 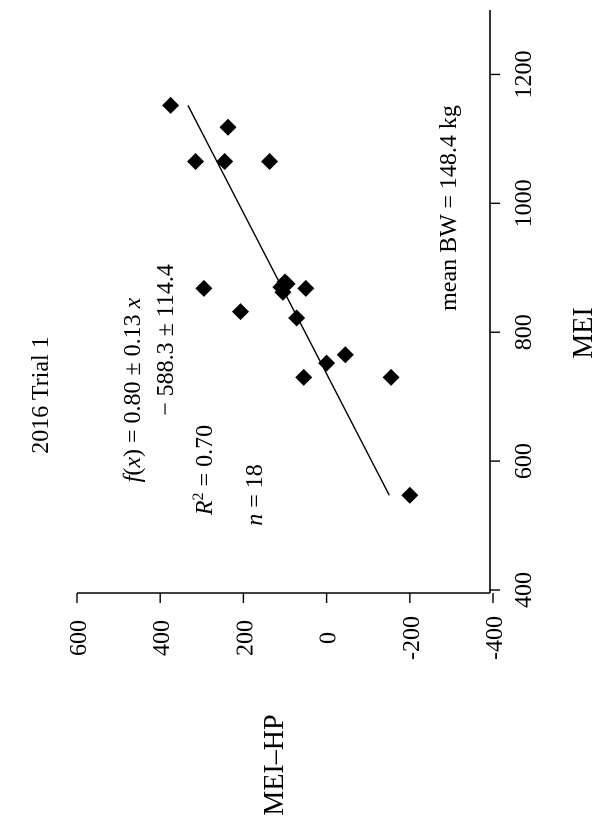 What do you see at coordinates (41, 394) in the screenshot?
I see `chart-title: 2016 Trial 1` at bounding box center [41, 394].